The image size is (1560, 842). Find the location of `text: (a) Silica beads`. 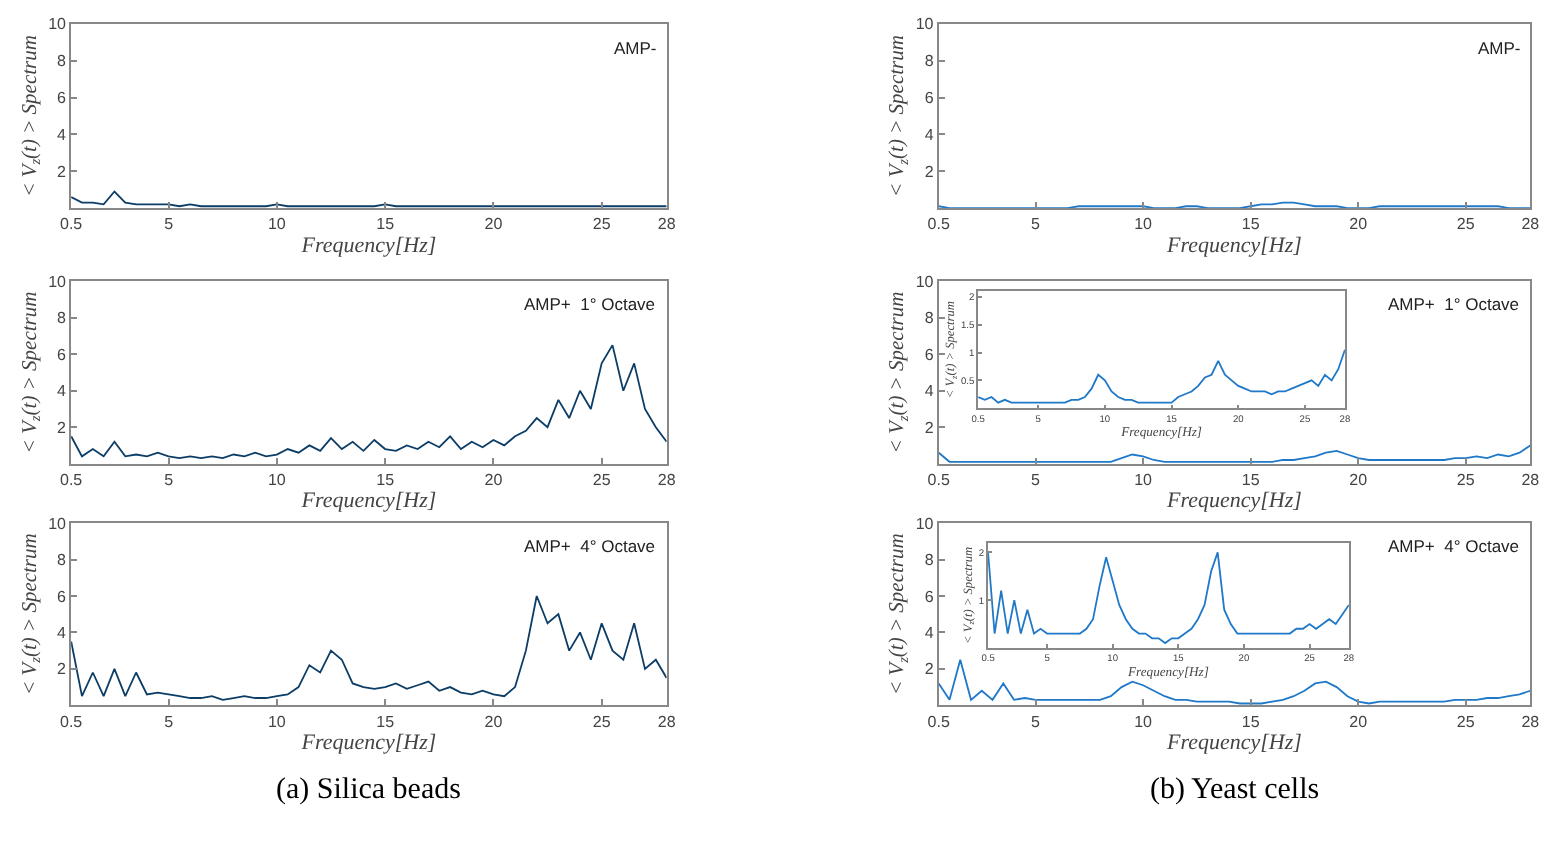

text: (a) Silica beads is located at coordinates (369, 790).